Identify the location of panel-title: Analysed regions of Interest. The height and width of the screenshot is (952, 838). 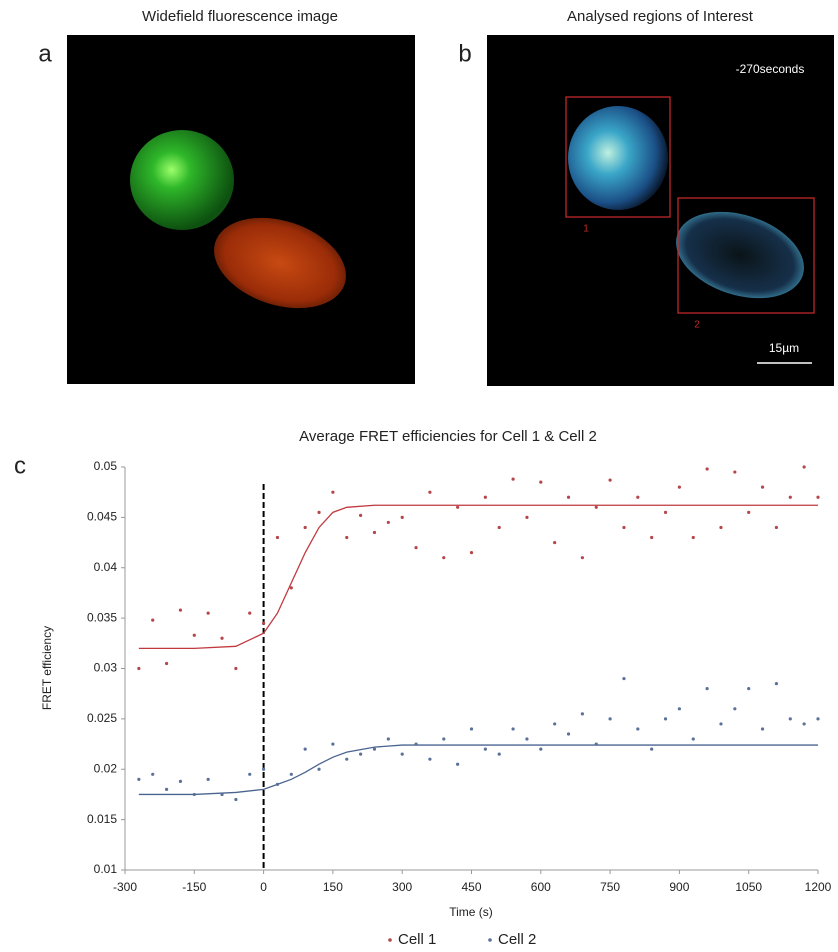
(660, 16).